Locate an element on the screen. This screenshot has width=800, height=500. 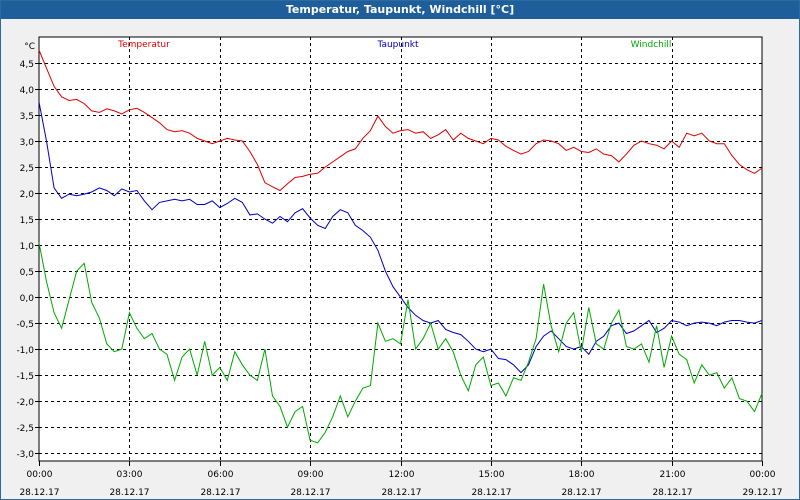
y-tick-label: 2,0 is located at coordinates (27, 195).